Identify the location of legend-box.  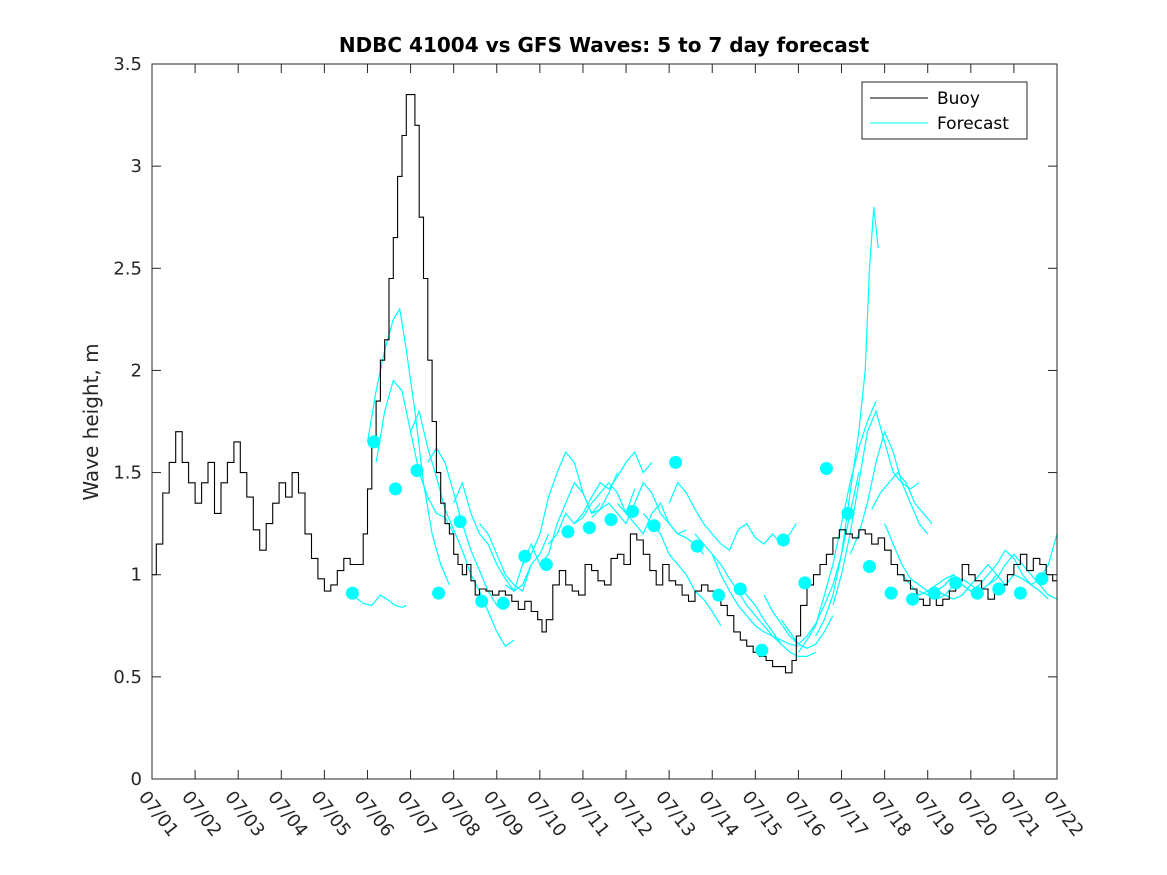
(944, 110).